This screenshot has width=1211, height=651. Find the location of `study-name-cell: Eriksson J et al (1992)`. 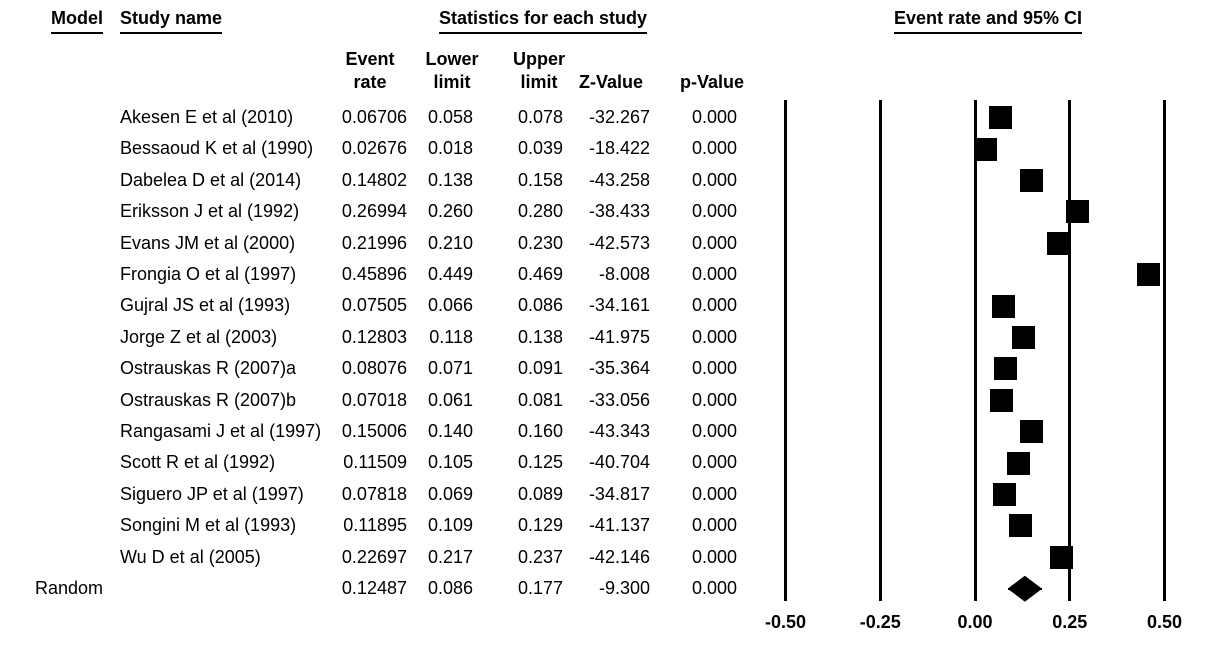

study-name-cell: Eriksson J et al (1992) is located at coordinates (210, 211).